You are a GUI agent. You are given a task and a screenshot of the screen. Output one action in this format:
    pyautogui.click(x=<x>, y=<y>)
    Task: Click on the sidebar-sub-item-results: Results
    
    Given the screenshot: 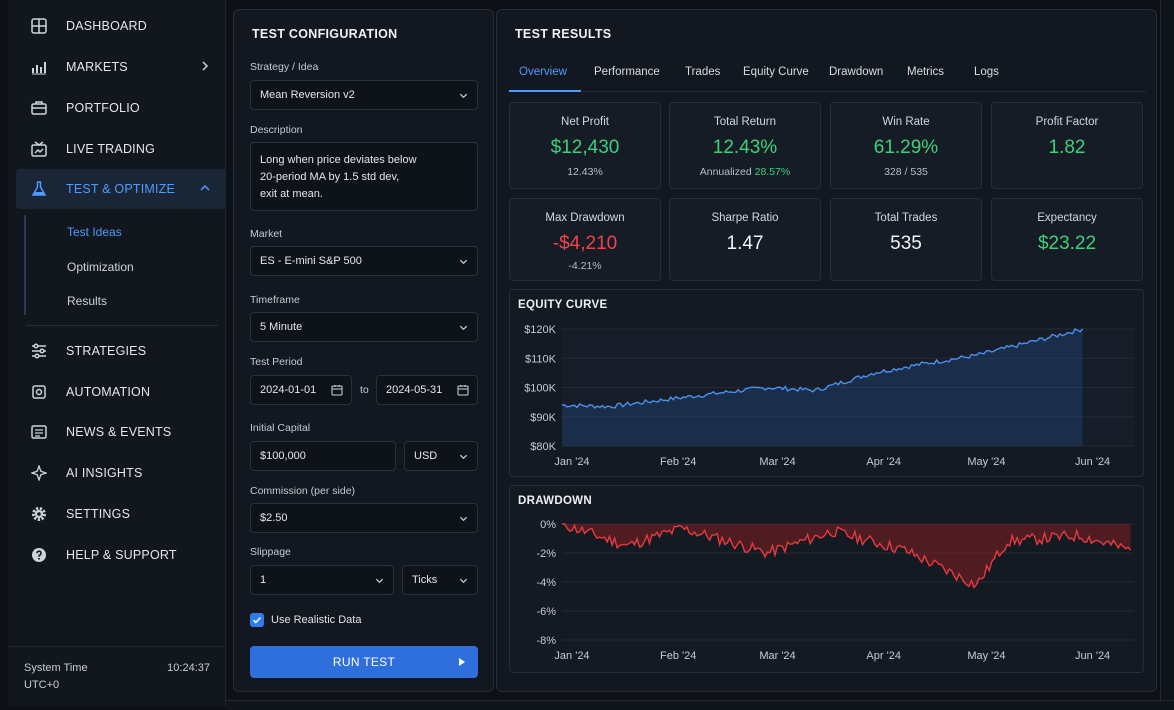 What is the action you would take?
    pyautogui.click(x=87, y=301)
    